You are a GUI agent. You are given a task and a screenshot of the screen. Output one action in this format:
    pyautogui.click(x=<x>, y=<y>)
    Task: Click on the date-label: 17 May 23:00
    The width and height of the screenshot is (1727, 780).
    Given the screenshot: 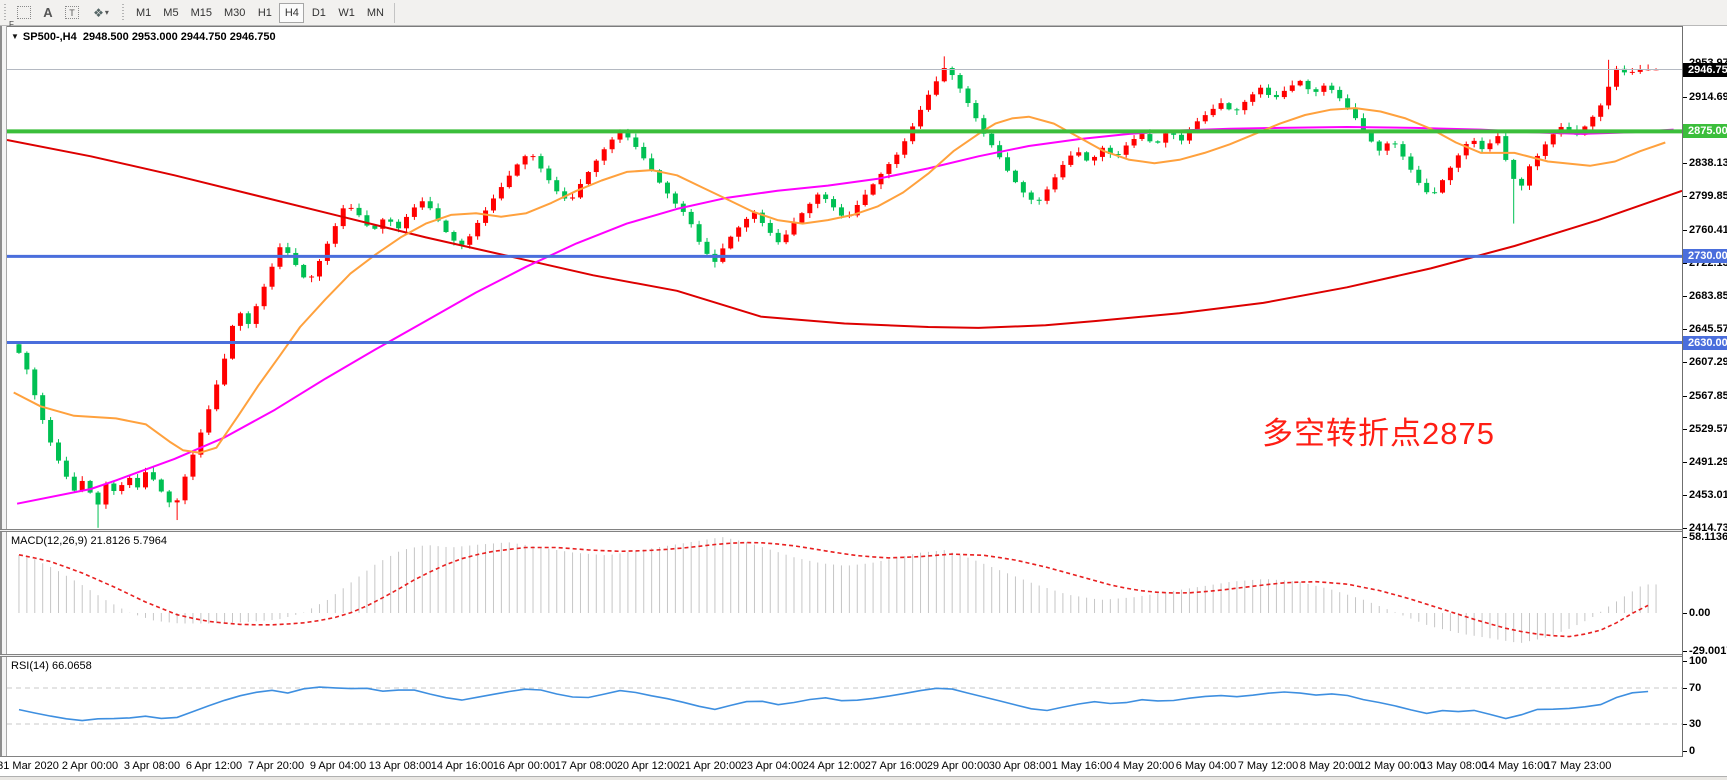 What is the action you would take?
    pyautogui.click(x=1578, y=766)
    